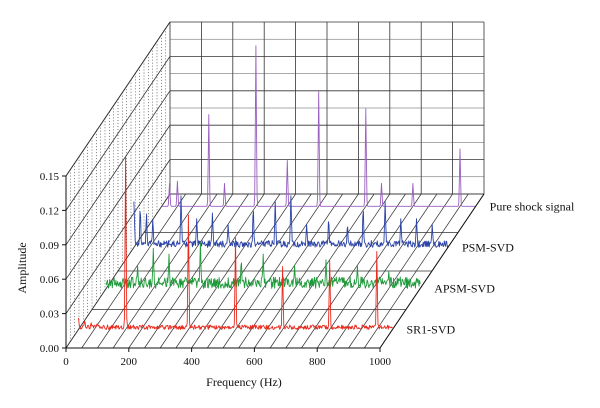  I want to click on x-tick-label: 600, so click(254, 362).